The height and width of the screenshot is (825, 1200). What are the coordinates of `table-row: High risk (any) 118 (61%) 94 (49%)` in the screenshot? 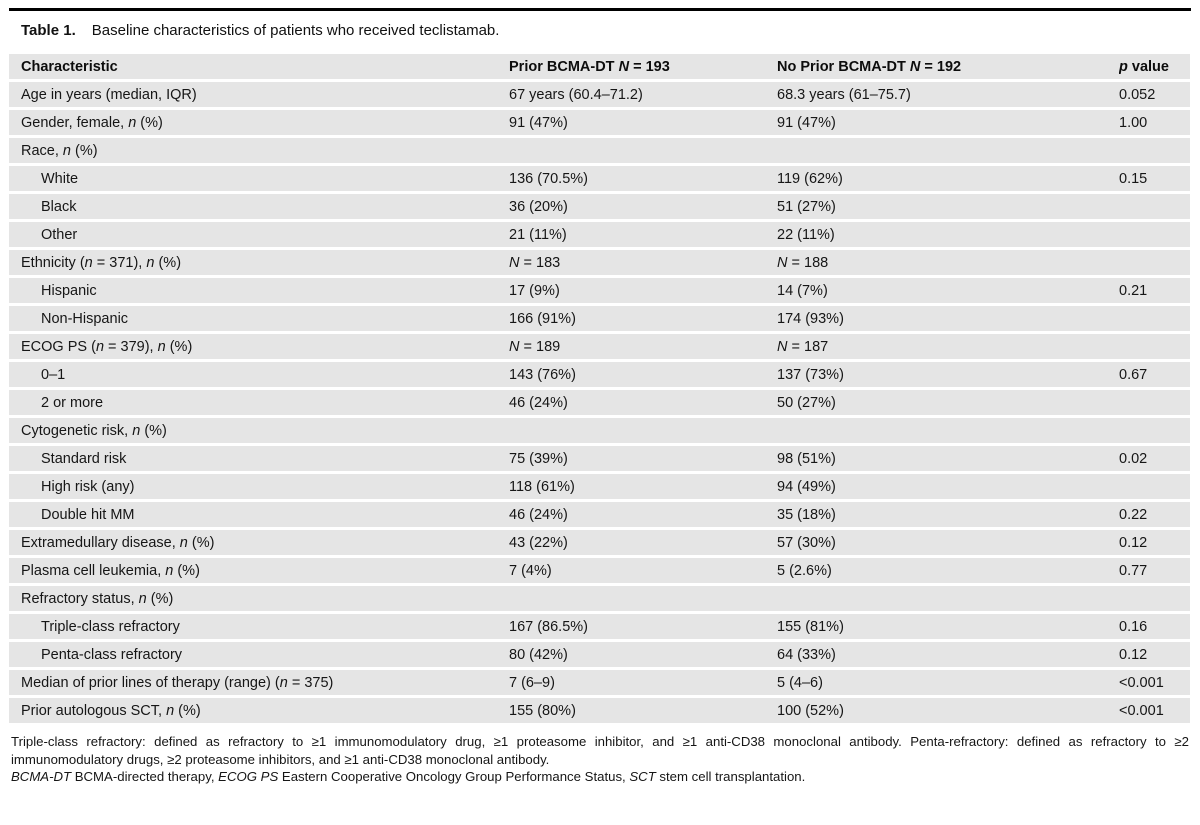 It's located at (599, 486).